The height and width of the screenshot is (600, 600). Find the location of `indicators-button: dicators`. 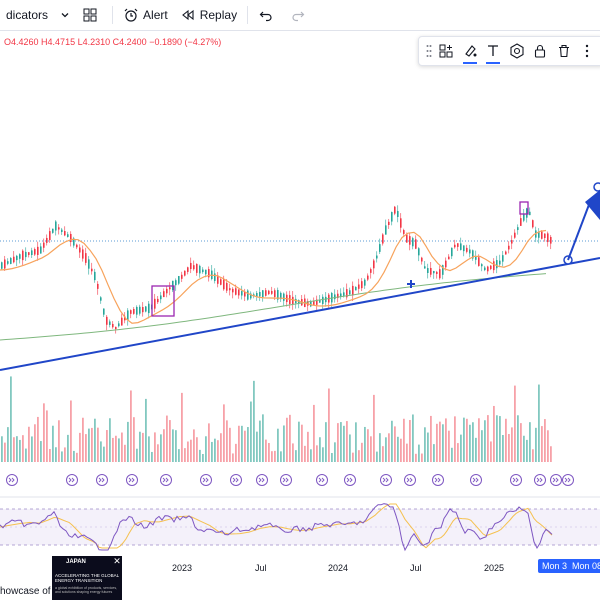

indicators-button: dicators is located at coordinates (27, 15).